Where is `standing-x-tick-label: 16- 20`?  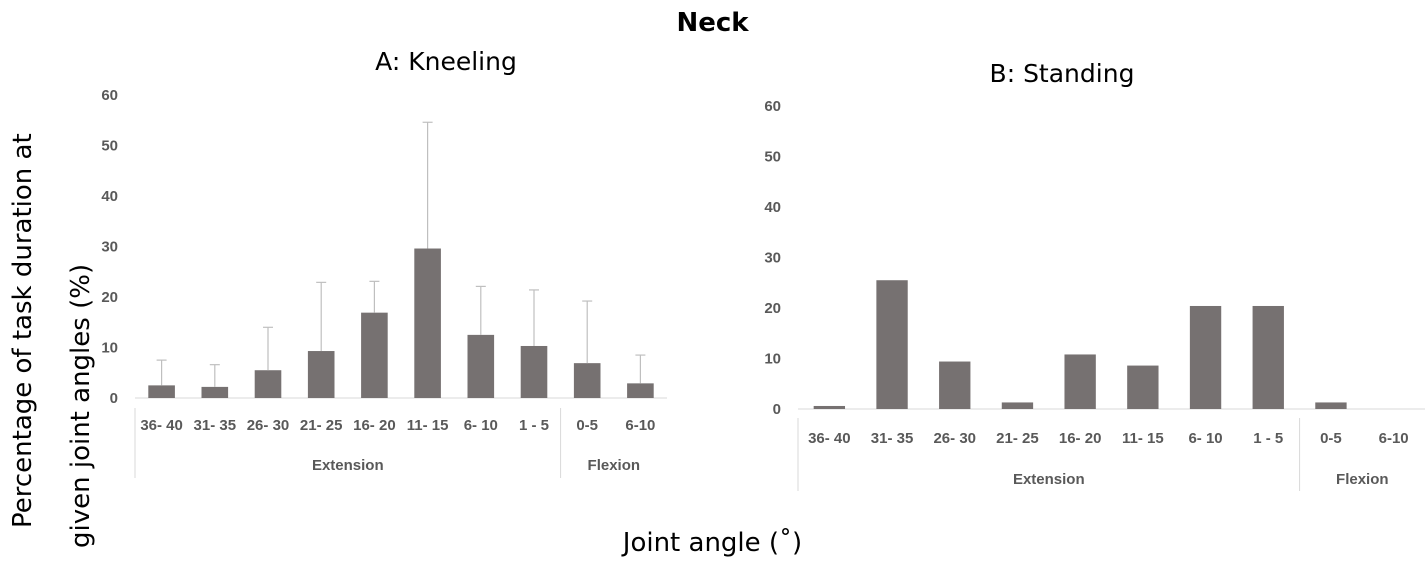
standing-x-tick-label: 16- 20 is located at coordinates (1080, 438).